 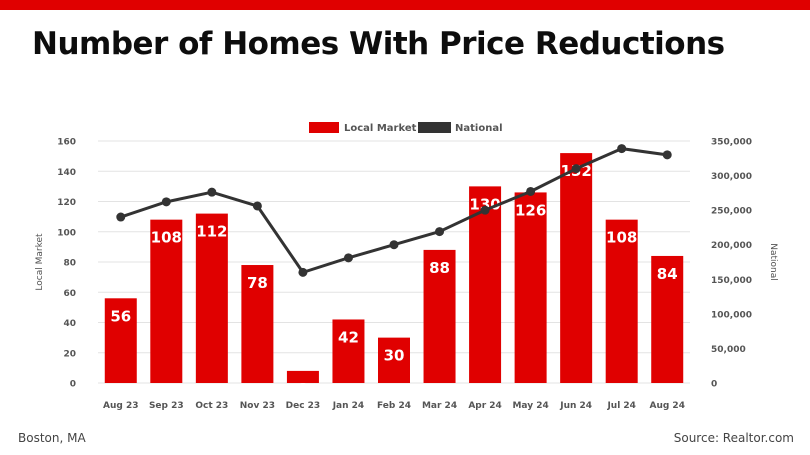 What do you see at coordinates (530, 406) in the screenshot?
I see `x-tick-label: May 24` at bounding box center [530, 406].